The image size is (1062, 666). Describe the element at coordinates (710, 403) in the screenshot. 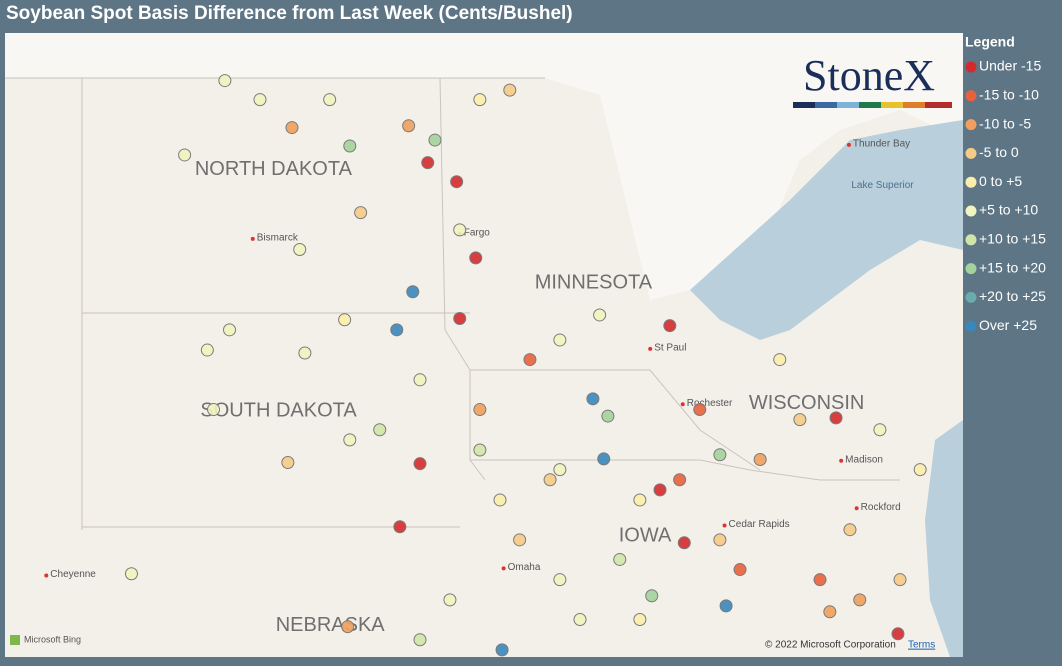

I see `city-label: Rochester` at that location.